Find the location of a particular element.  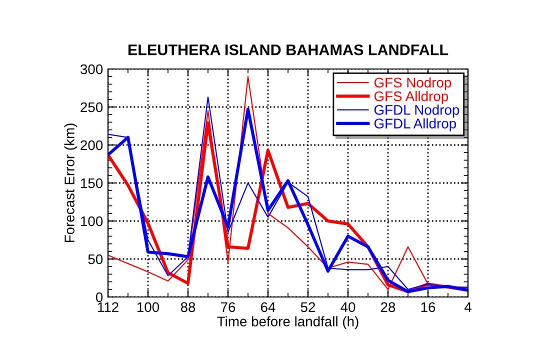

x-tick-label: 100 is located at coordinates (148, 307).